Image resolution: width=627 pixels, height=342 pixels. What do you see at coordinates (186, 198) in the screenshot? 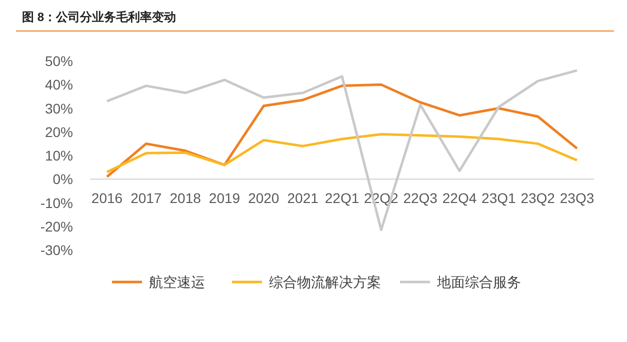
I see `x-tick-label: 2018` at bounding box center [186, 198].